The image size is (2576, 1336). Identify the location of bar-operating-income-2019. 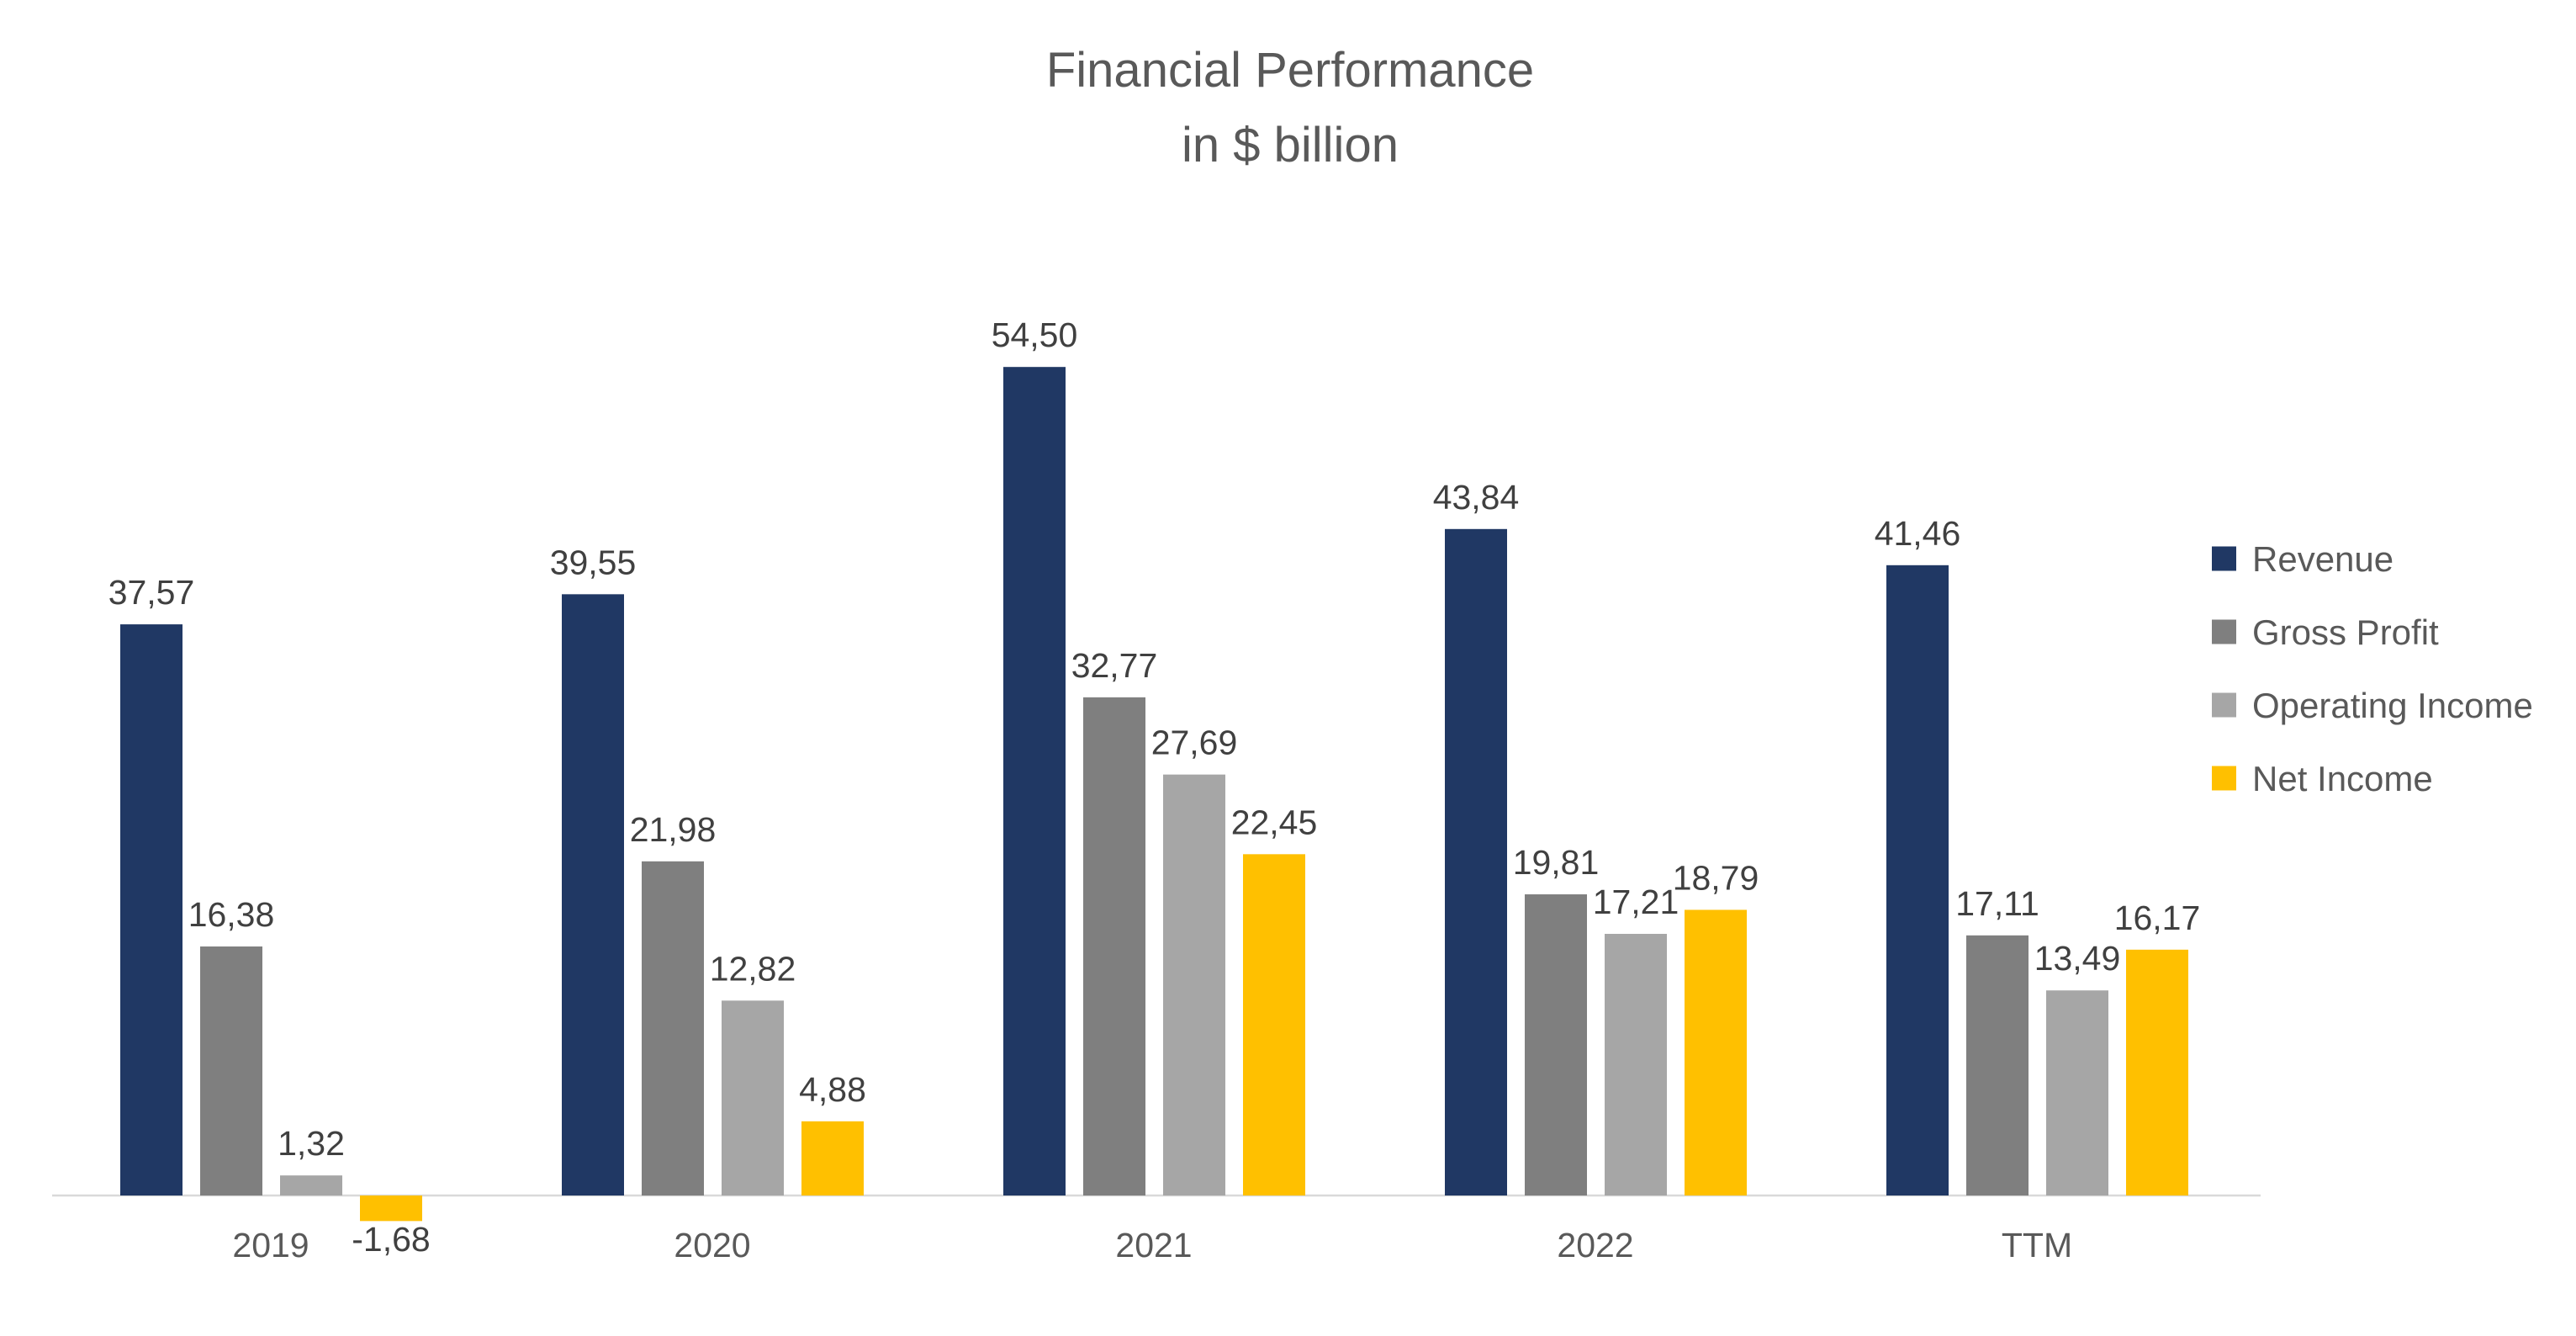
(311, 1185).